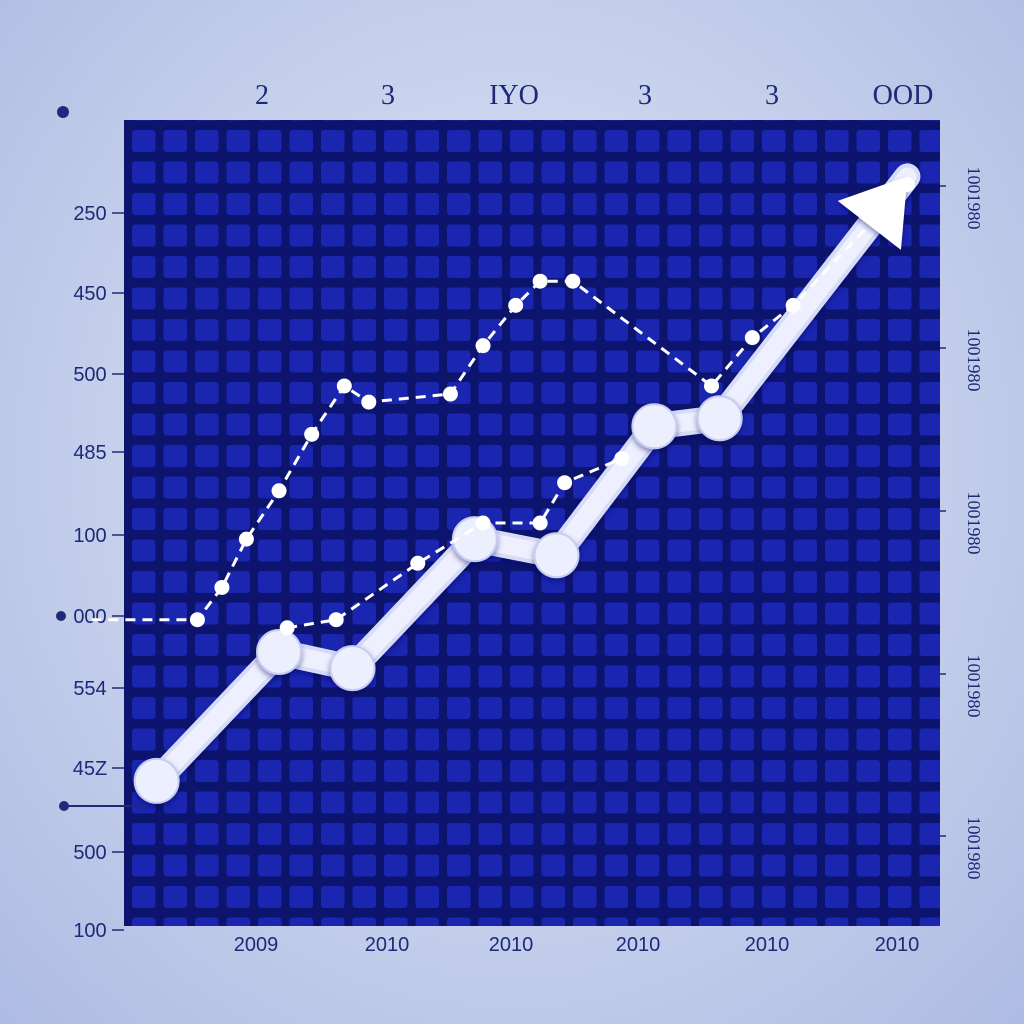 This screenshot has width=1024, height=1024. What do you see at coordinates (514, 95) in the screenshot?
I see `top-label: IYO` at bounding box center [514, 95].